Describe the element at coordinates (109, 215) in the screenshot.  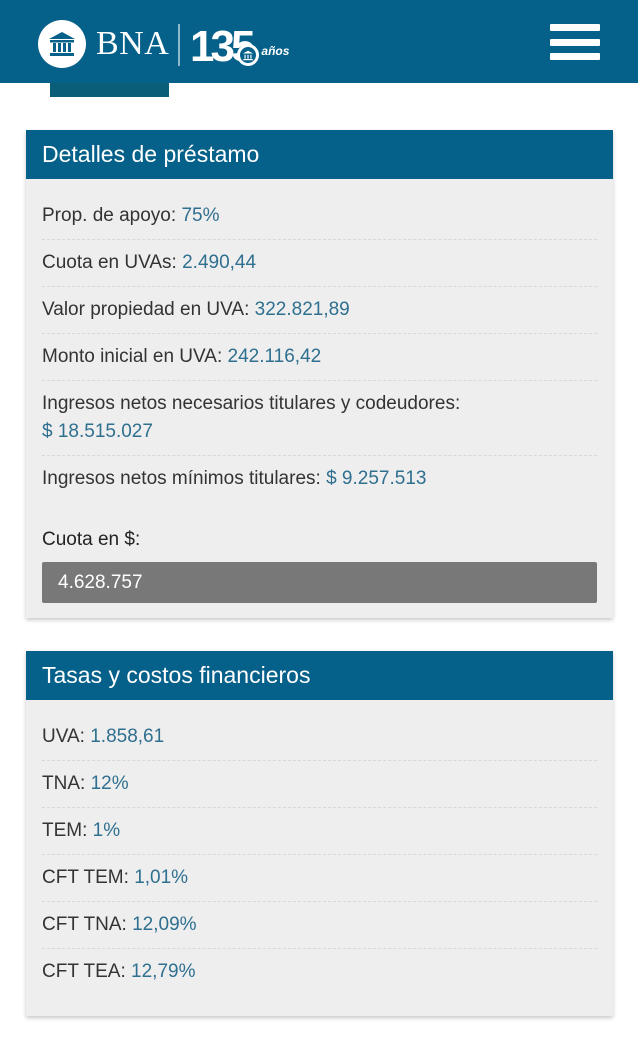
I see `detail-label: Prop. de apoyo:` at that location.